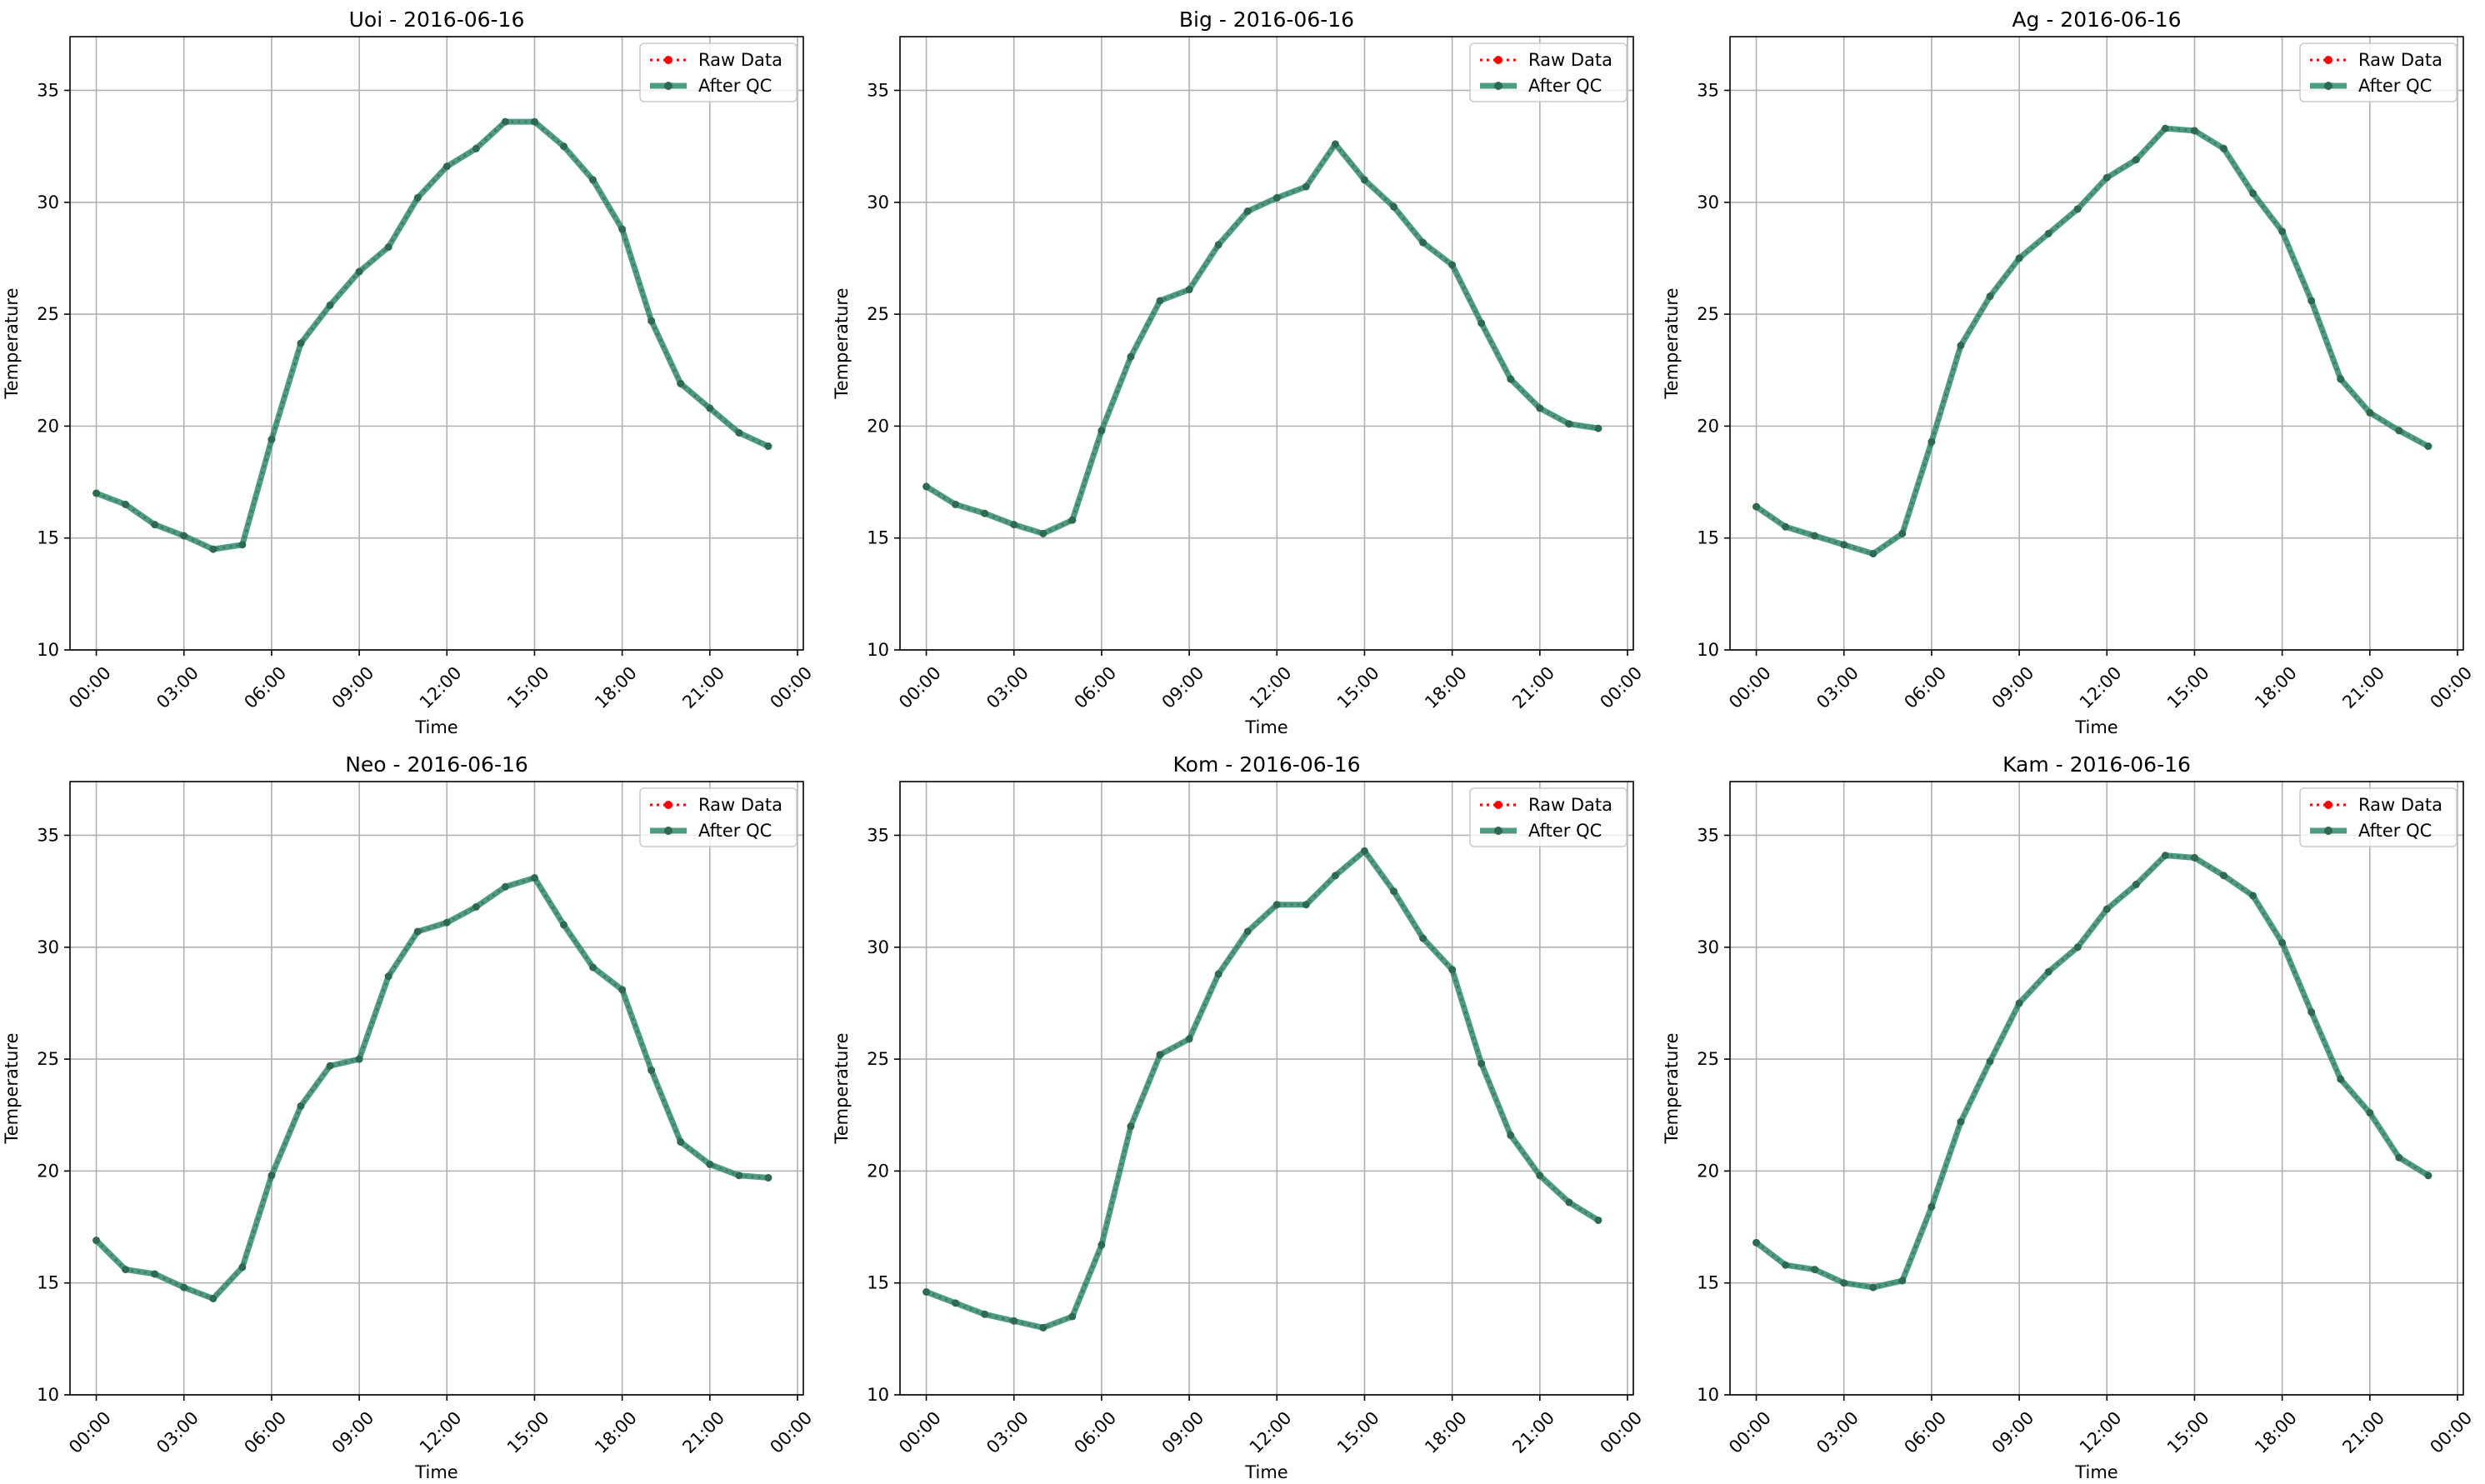  Describe the element at coordinates (1266, 19) in the screenshot. I see `chart-title: Big - 2016-06-16` at that location.